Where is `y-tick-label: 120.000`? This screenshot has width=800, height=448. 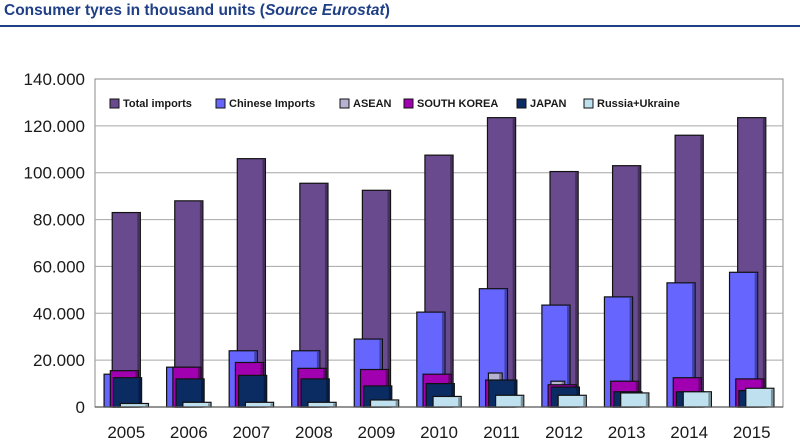 y-tick-label: 120.000 is located at coordinates (54, 126).